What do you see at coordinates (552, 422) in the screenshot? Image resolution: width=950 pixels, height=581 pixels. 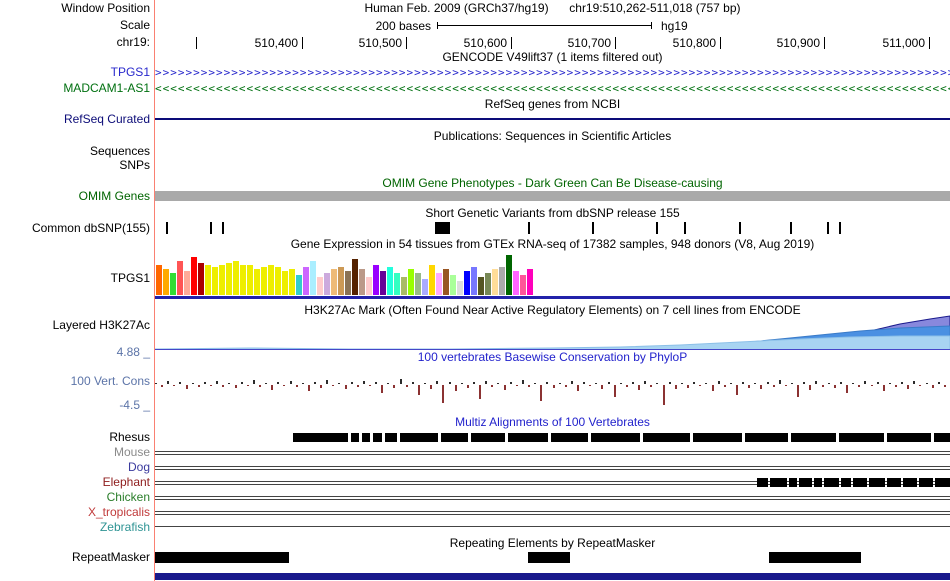 I see `multiz-title: Multiz Alignments of 100 Vertebrates` at bounding box center [552, 422].